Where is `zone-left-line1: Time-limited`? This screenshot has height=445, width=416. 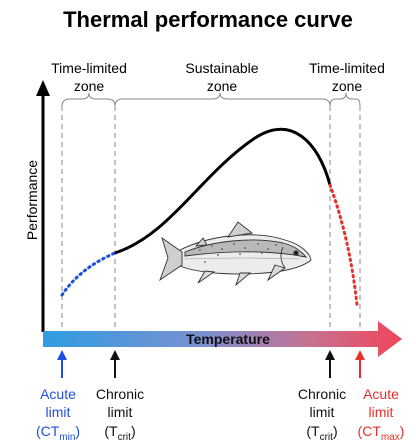
zone-left-line1: Time-limited is located at coordinates (89, 68).